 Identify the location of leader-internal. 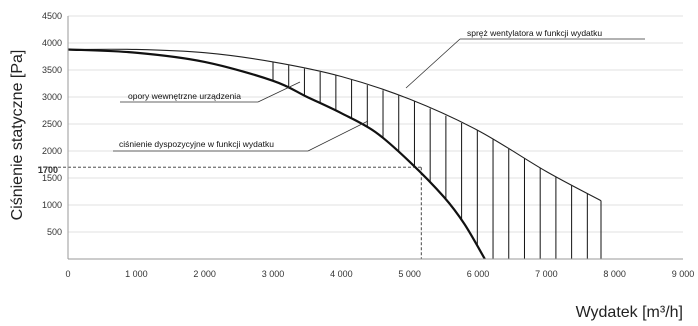
(279, 92).